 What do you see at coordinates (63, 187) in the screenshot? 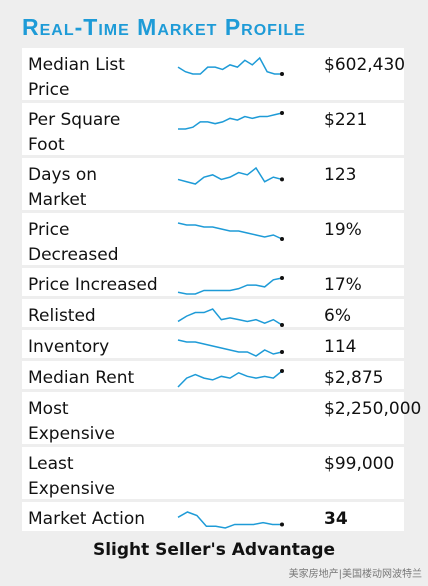
I see `row-label: Days on Market` at bounding box center [63, 187].